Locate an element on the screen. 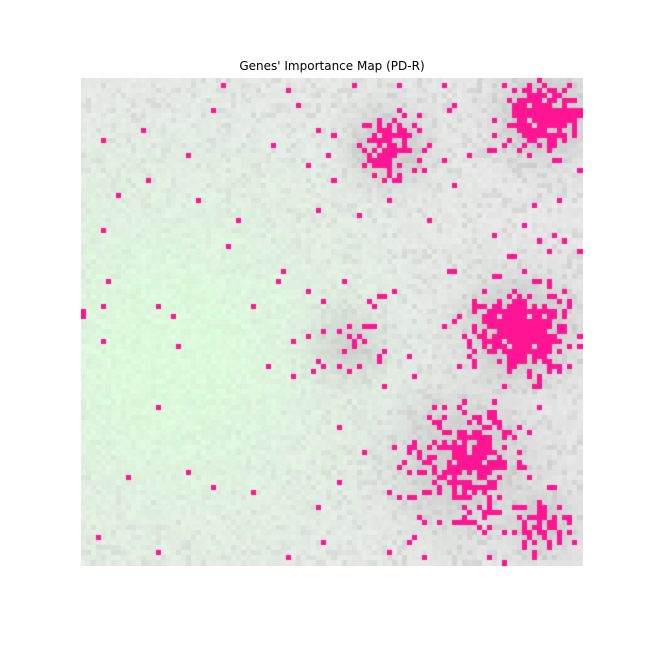  chart-title: Genes' Importance Map (PD-R) is located at coordinates (332, 66).